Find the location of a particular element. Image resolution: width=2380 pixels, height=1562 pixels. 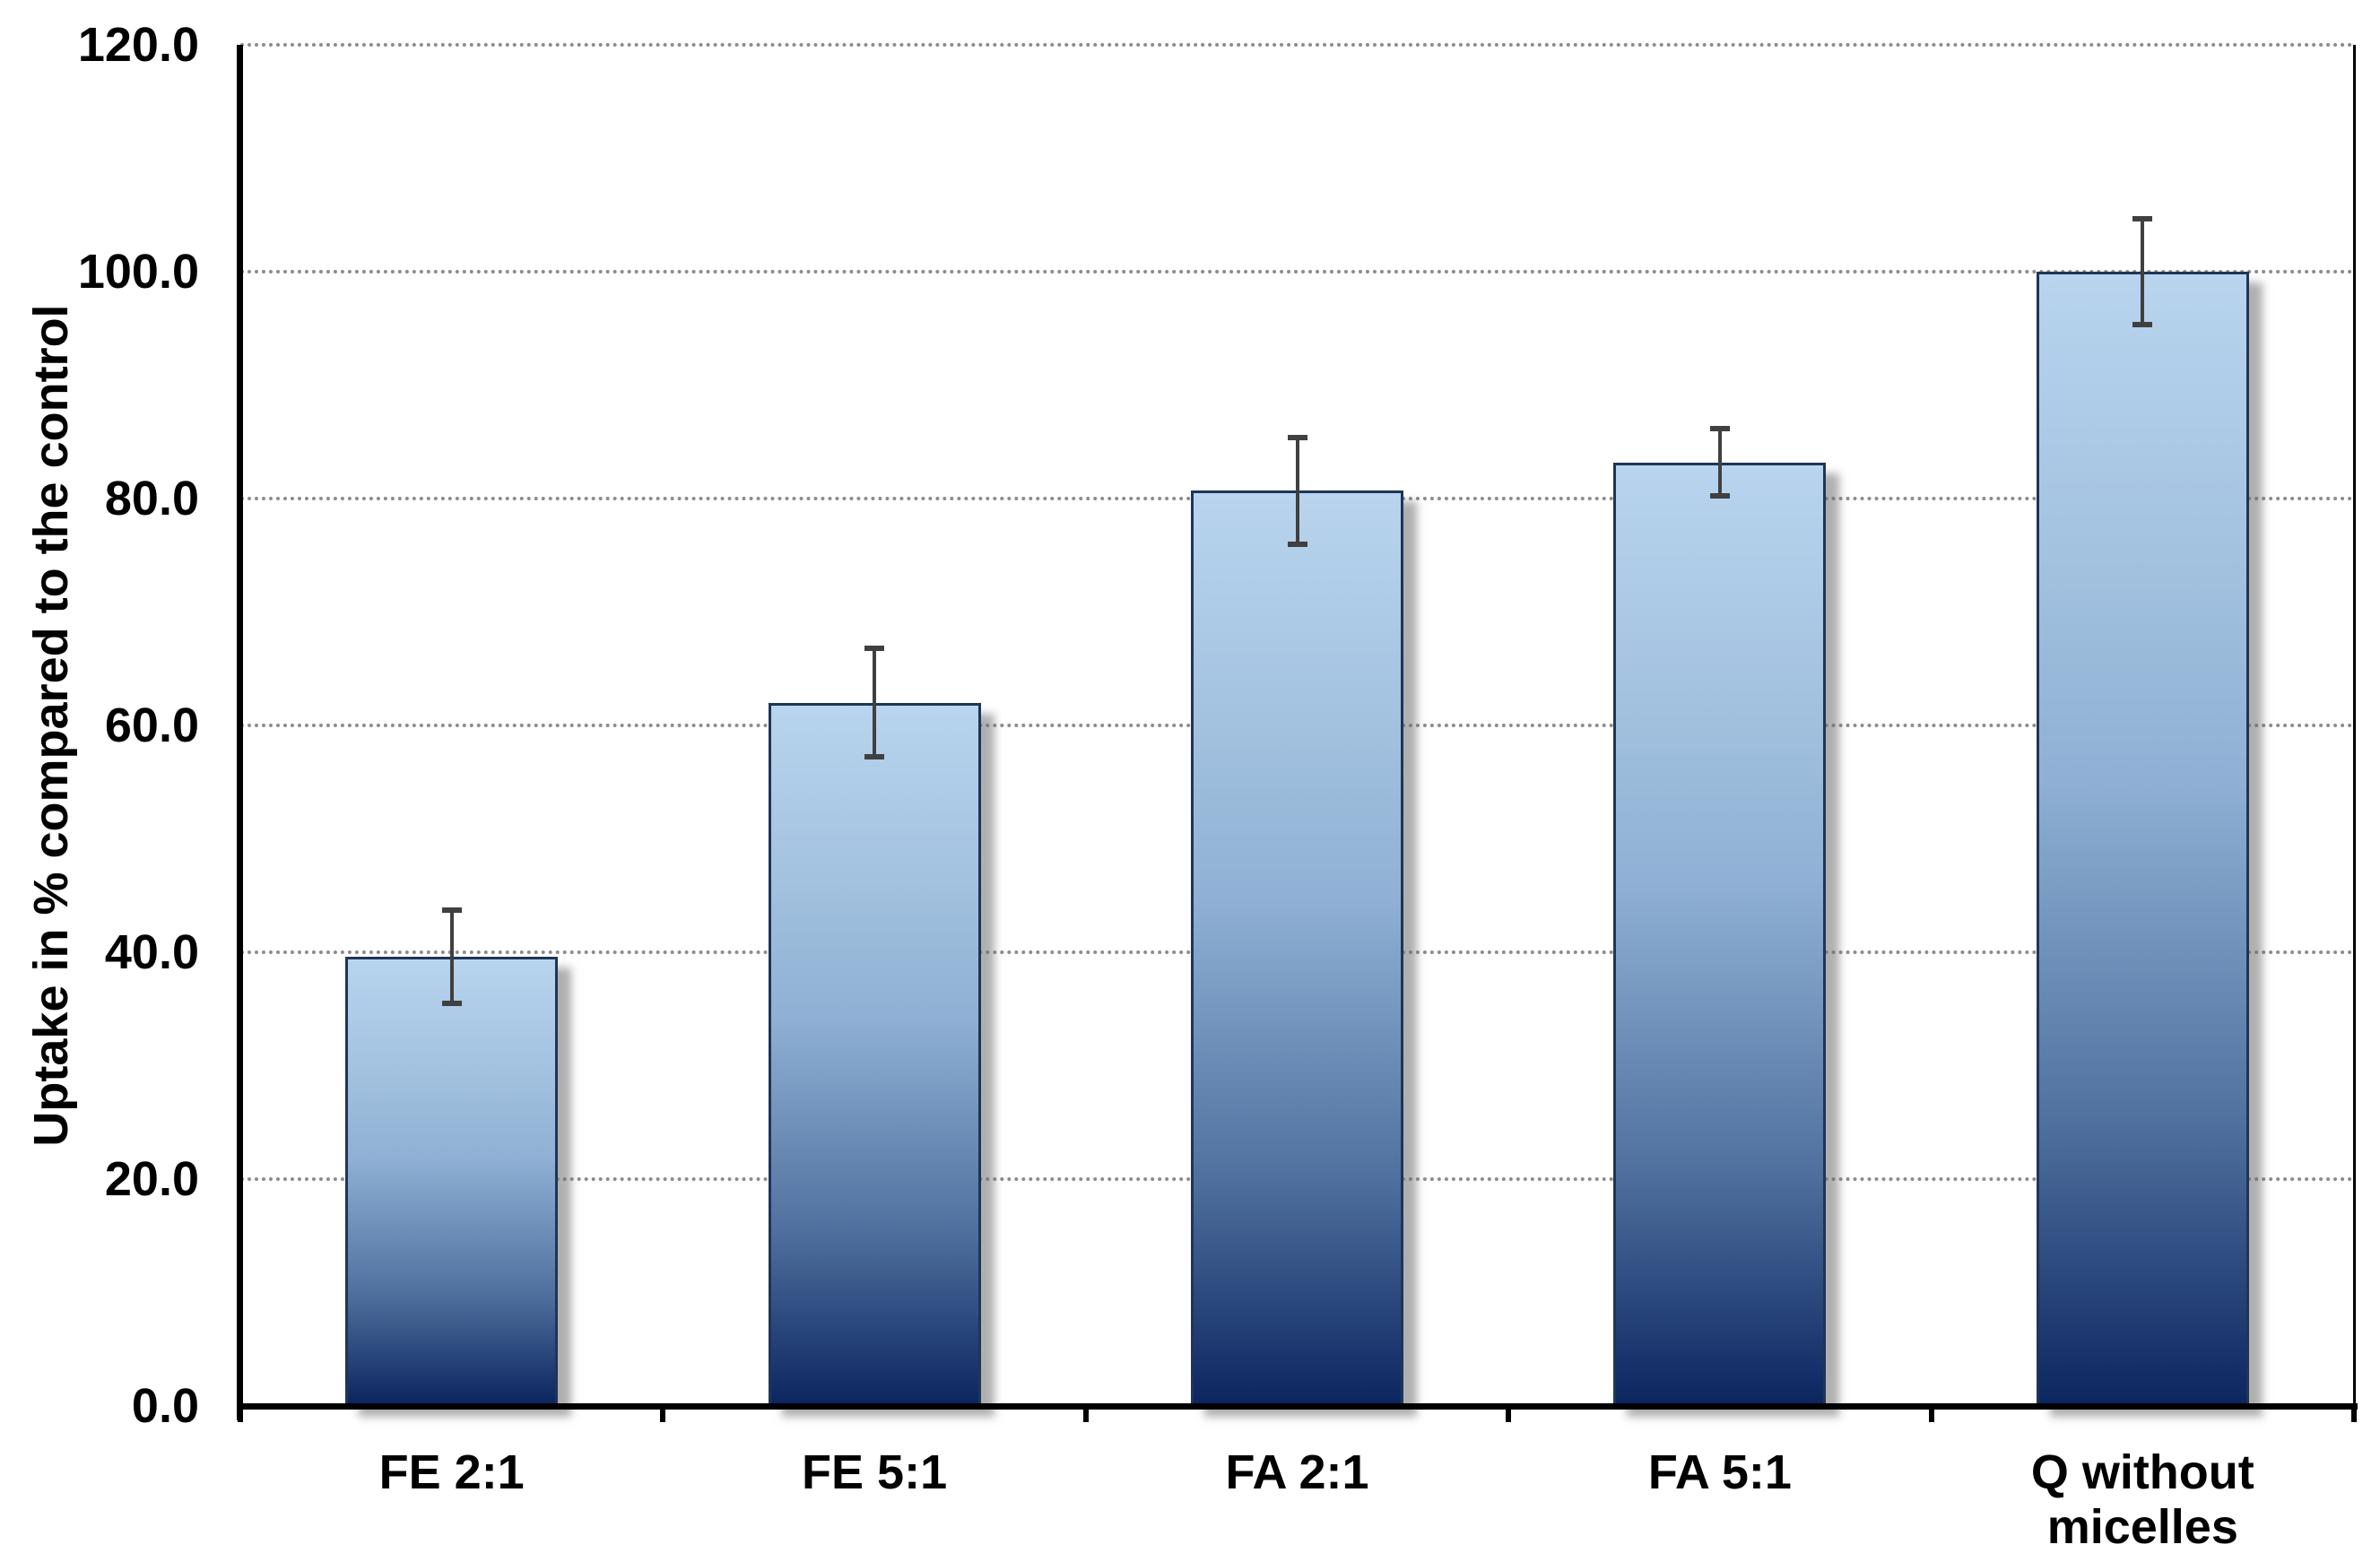

y-tick-label: 20.0 is located at coordinates (151, 1179).